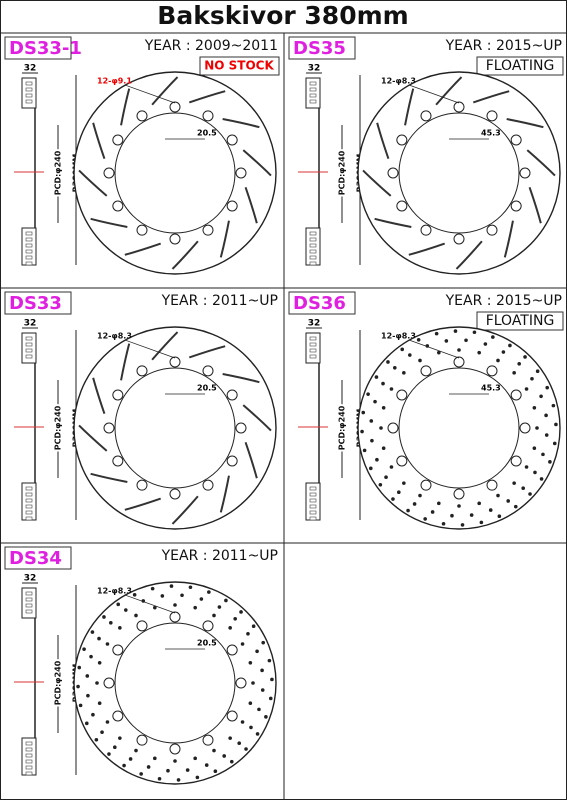 The height and width of the screenshot is (800, 567). What do you see at coordinates (239, 66) in the screenshot?
I see `badge: NO STOCK` at bounding box center [239, 66].